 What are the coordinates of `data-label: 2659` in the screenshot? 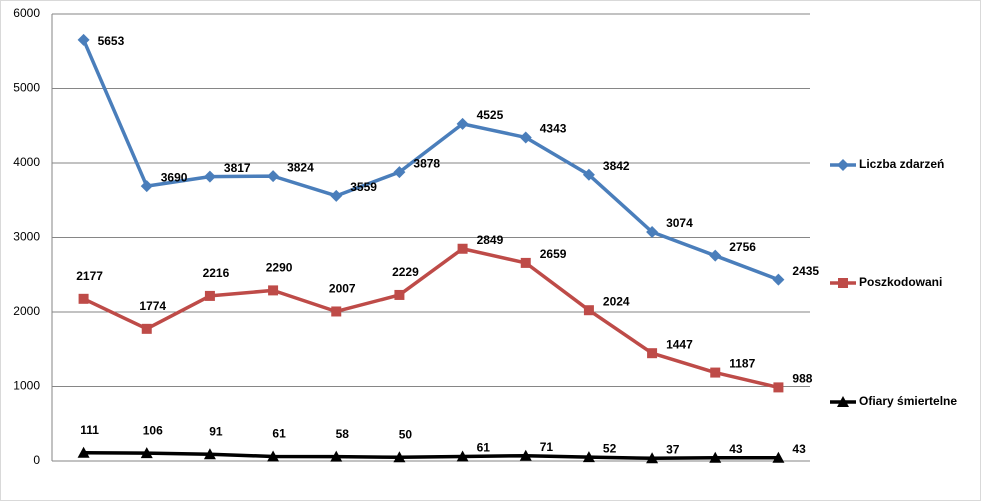 It's located at (553, 254).